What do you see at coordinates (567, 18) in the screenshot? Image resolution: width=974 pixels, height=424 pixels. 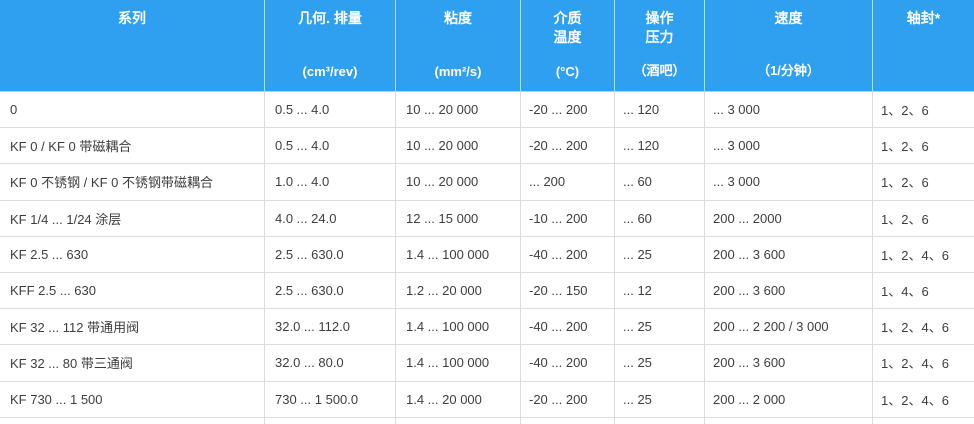 I see `col-title-line: 介质` at bounding box center [567, 18].